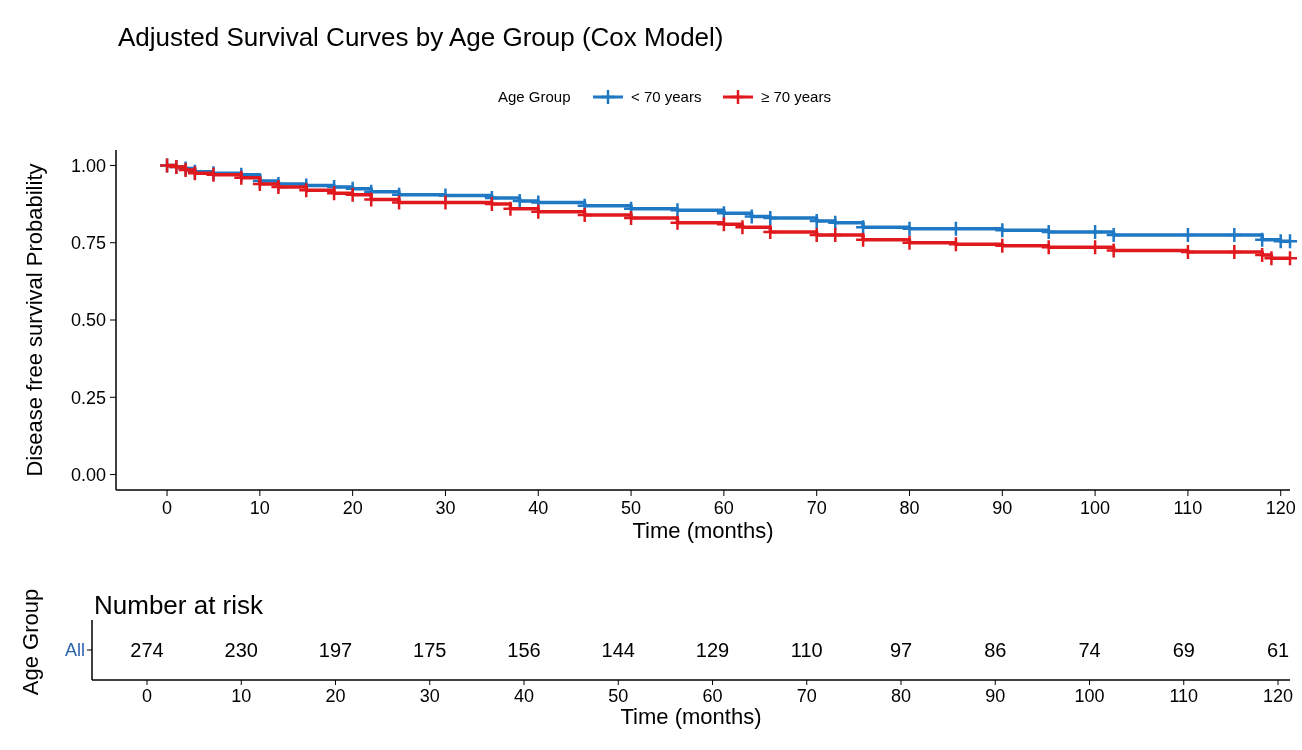 This screenshot has width=1302, height=750. I want to click on y-tick-label: 0.25, so click(88, 397).